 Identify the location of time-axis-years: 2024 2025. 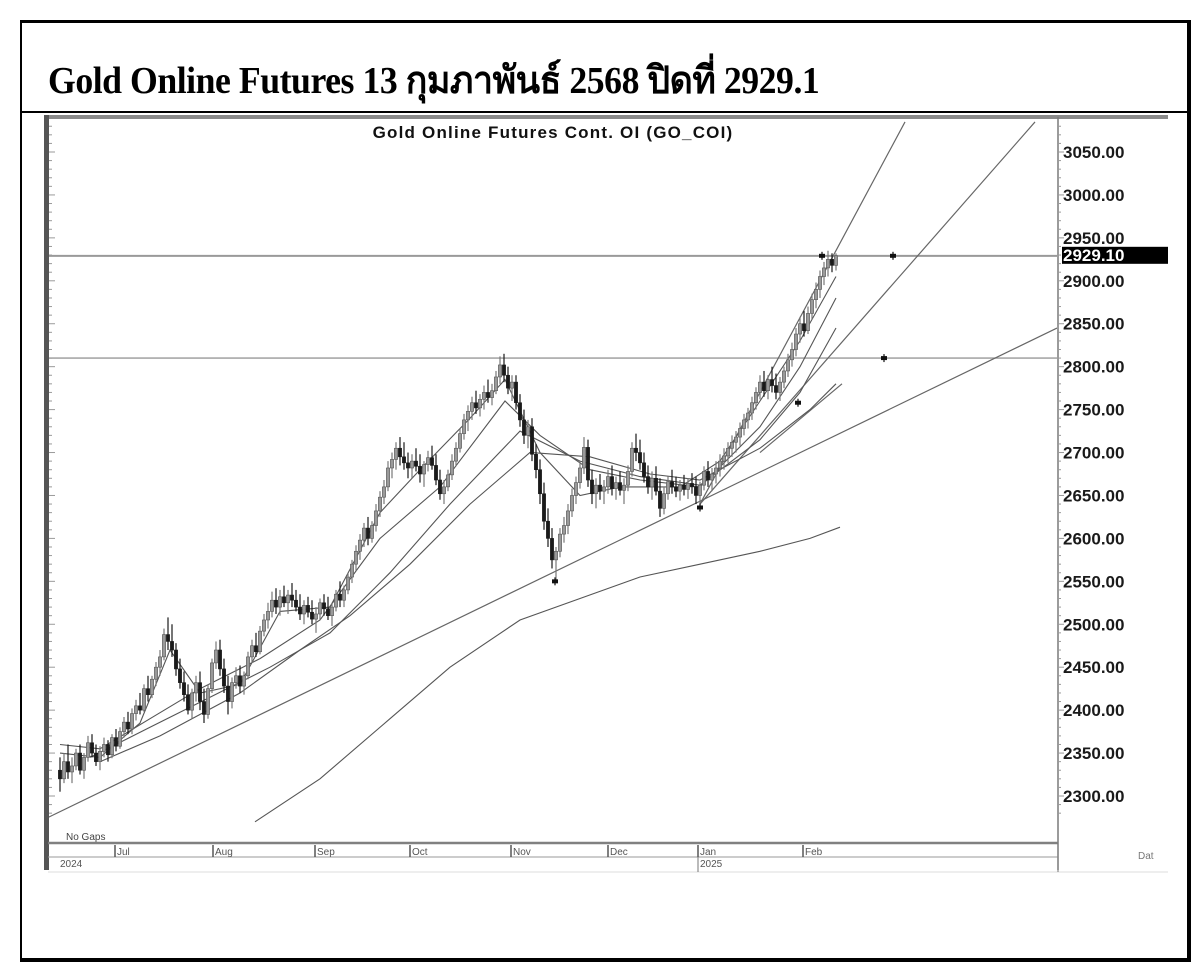
(391, 864).